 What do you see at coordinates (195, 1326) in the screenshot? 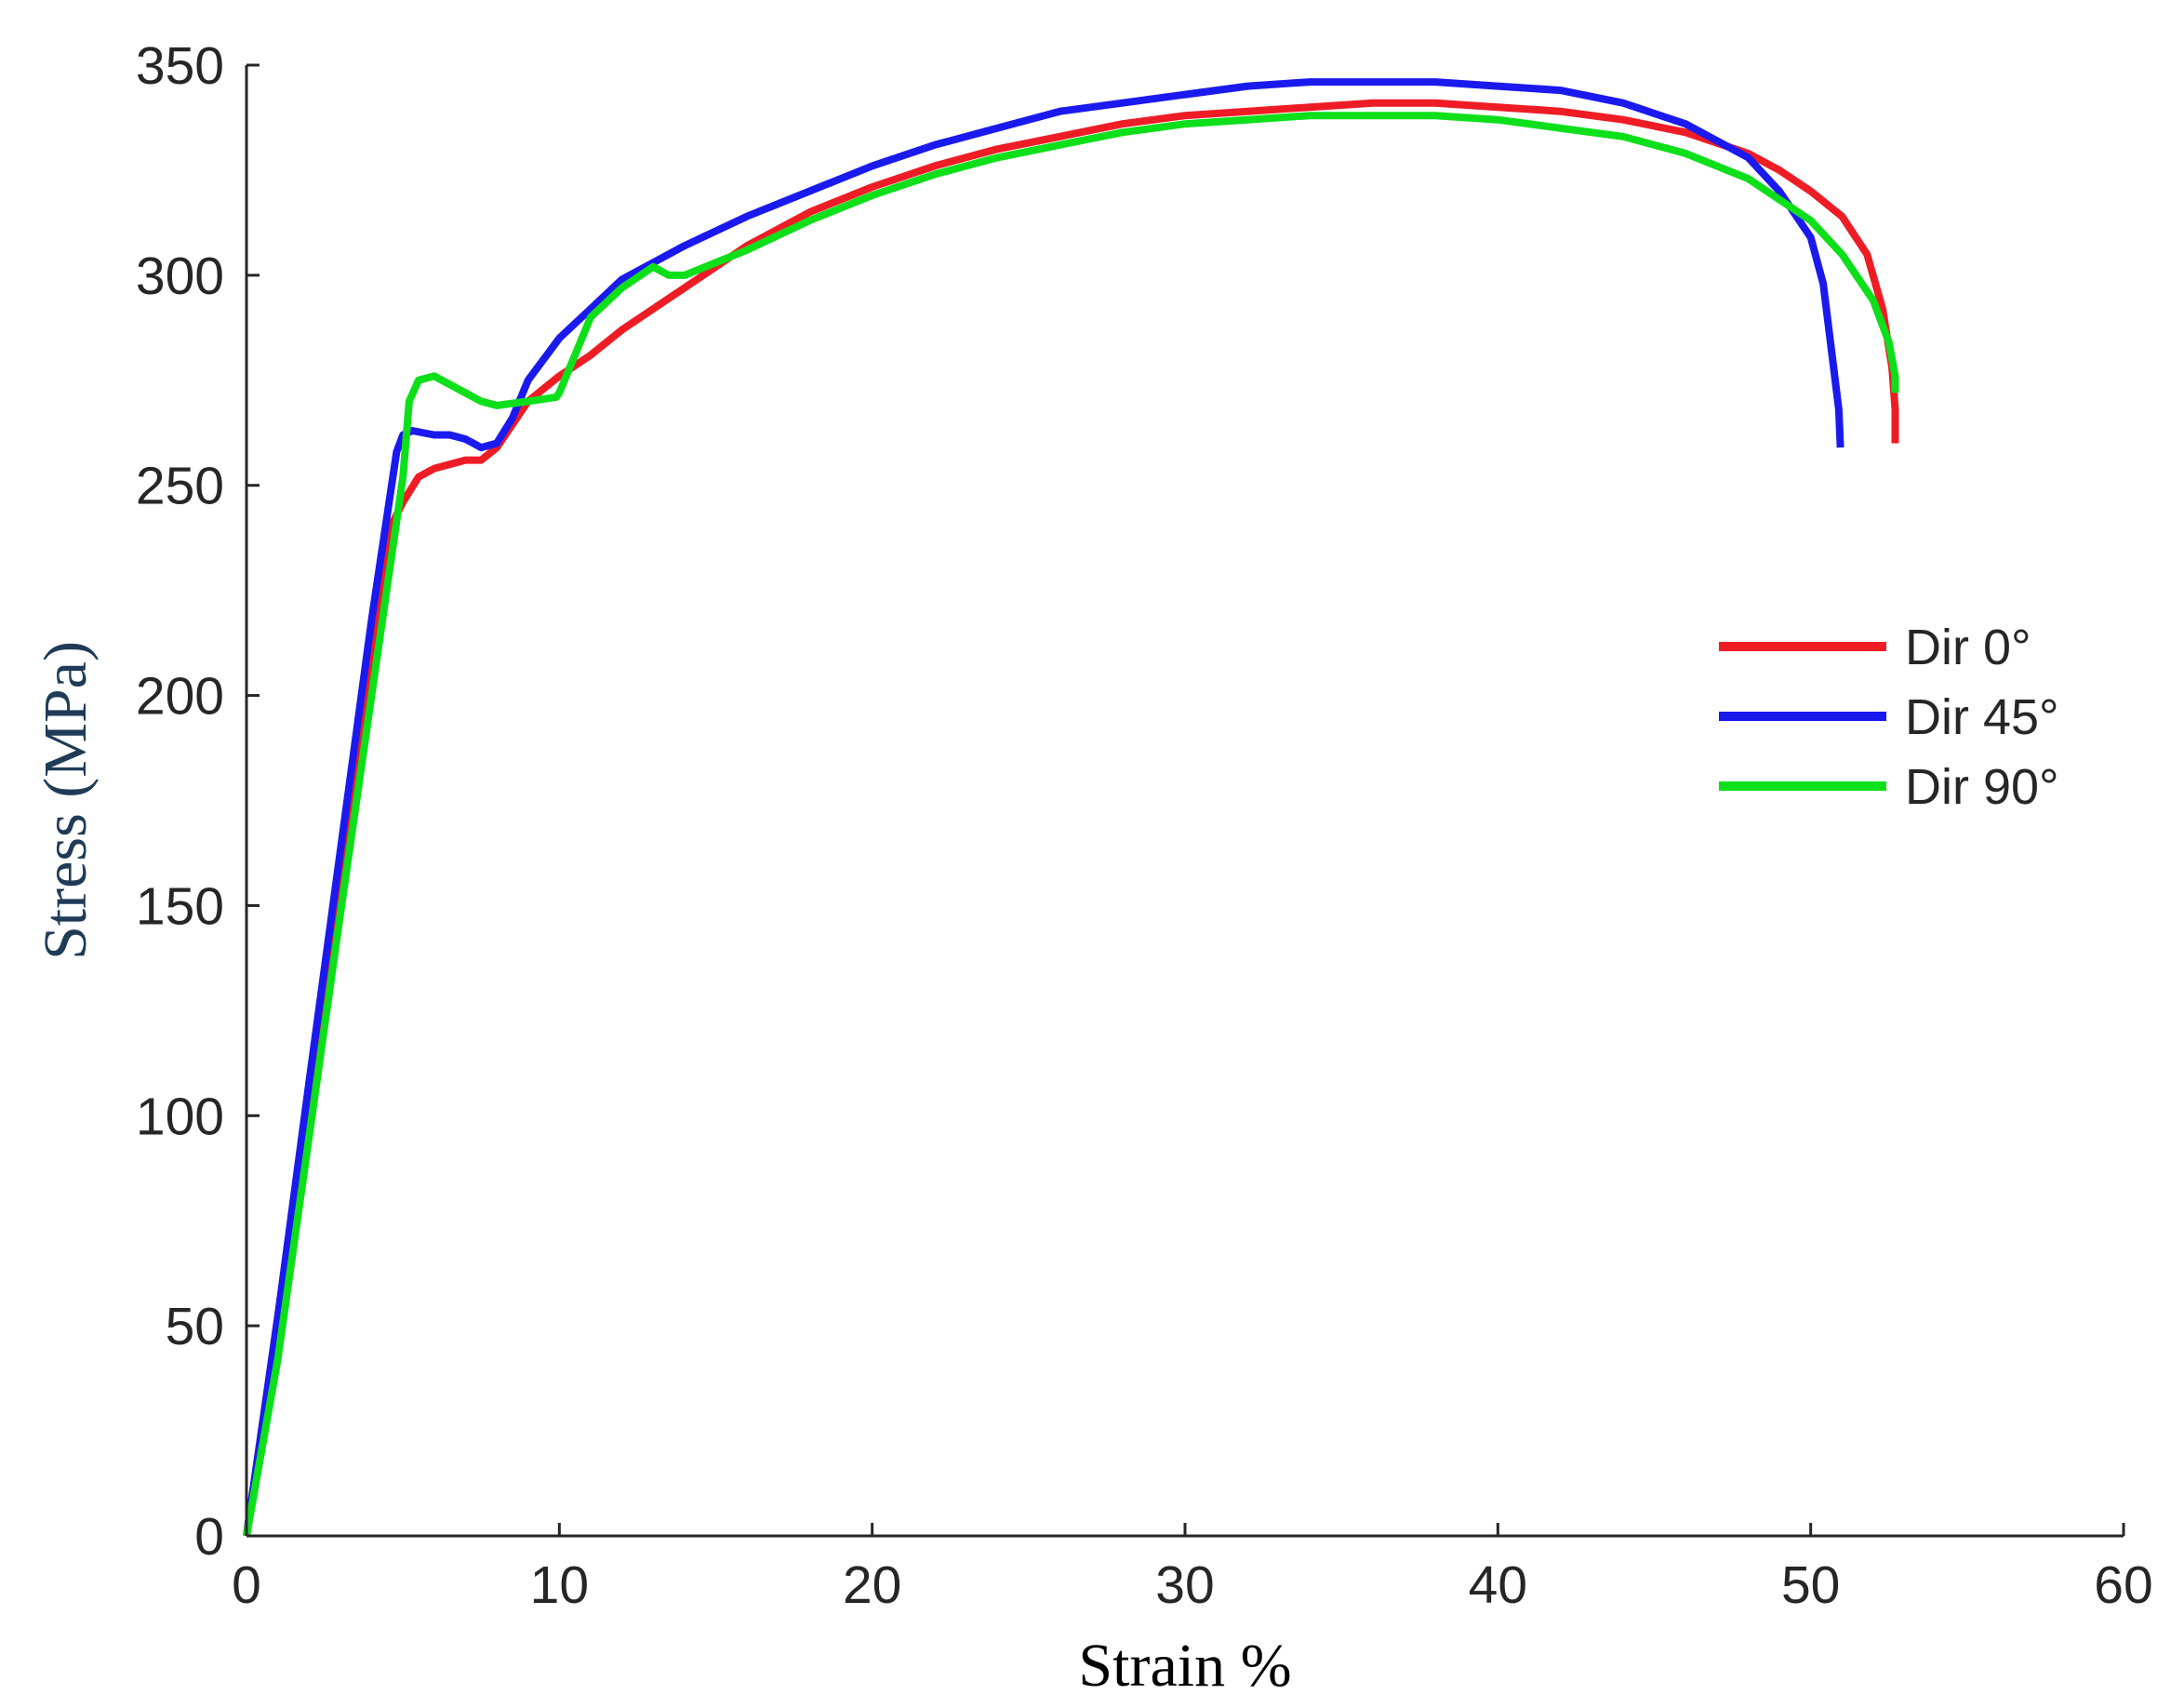
I see `y-tick-label: 50` at bounding box center [195, 1326].